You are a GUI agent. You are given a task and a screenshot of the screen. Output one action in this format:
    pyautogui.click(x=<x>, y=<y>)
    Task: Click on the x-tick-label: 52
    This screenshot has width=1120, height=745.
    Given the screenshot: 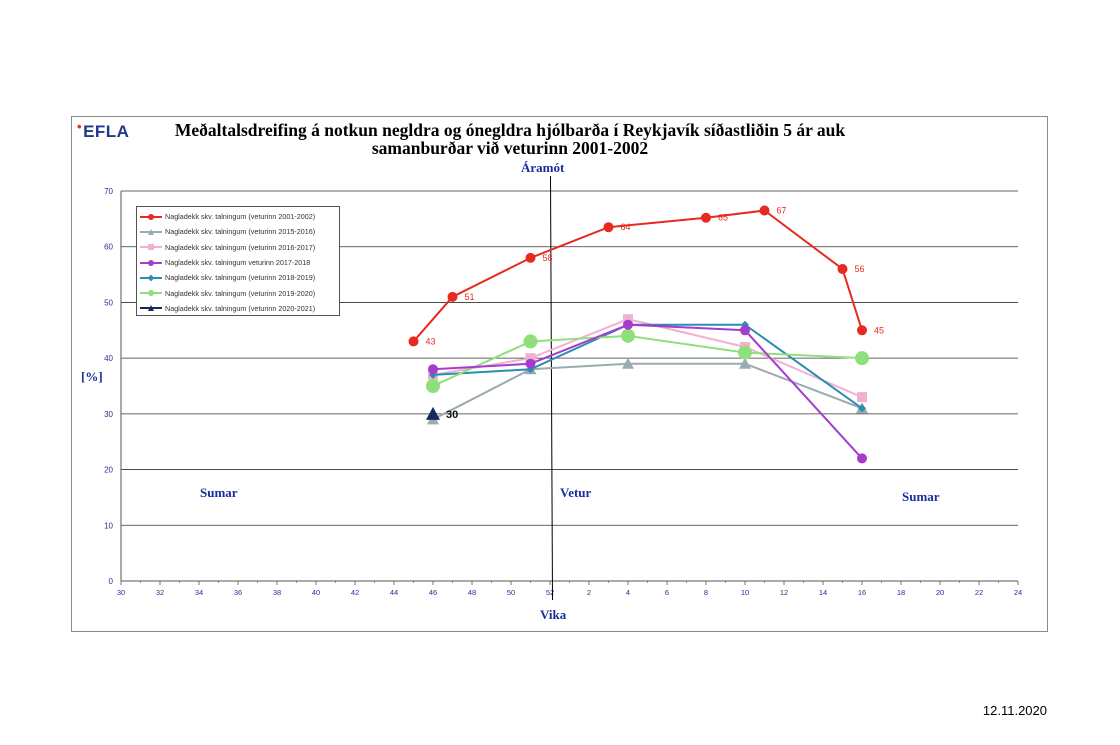 What is the action you would take?
    pyautogui.click(x=550, y=592)
    